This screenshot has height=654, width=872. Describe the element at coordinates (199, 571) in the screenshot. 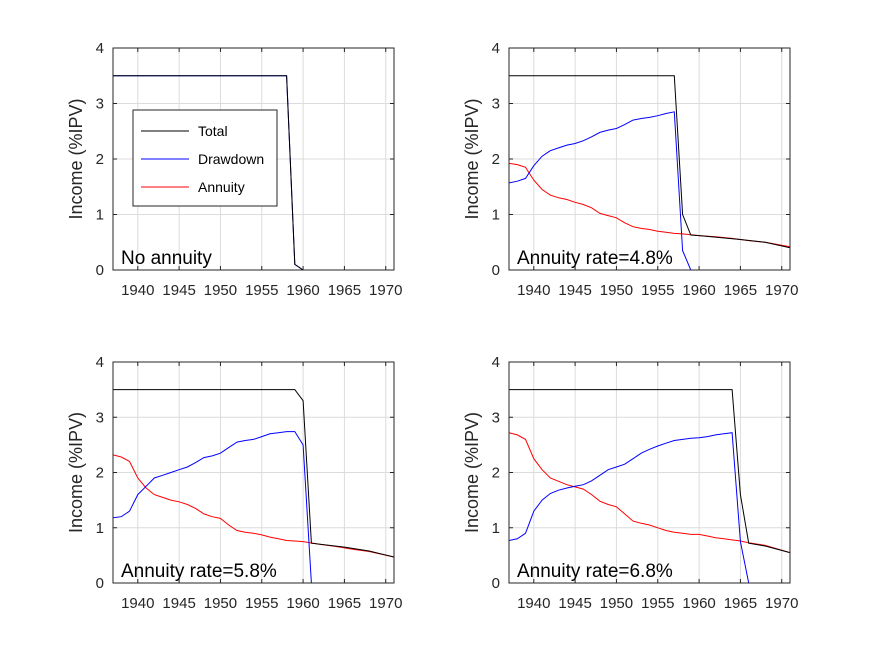

I see `panel-annotation: Annuity rate=5.8%` at that location.